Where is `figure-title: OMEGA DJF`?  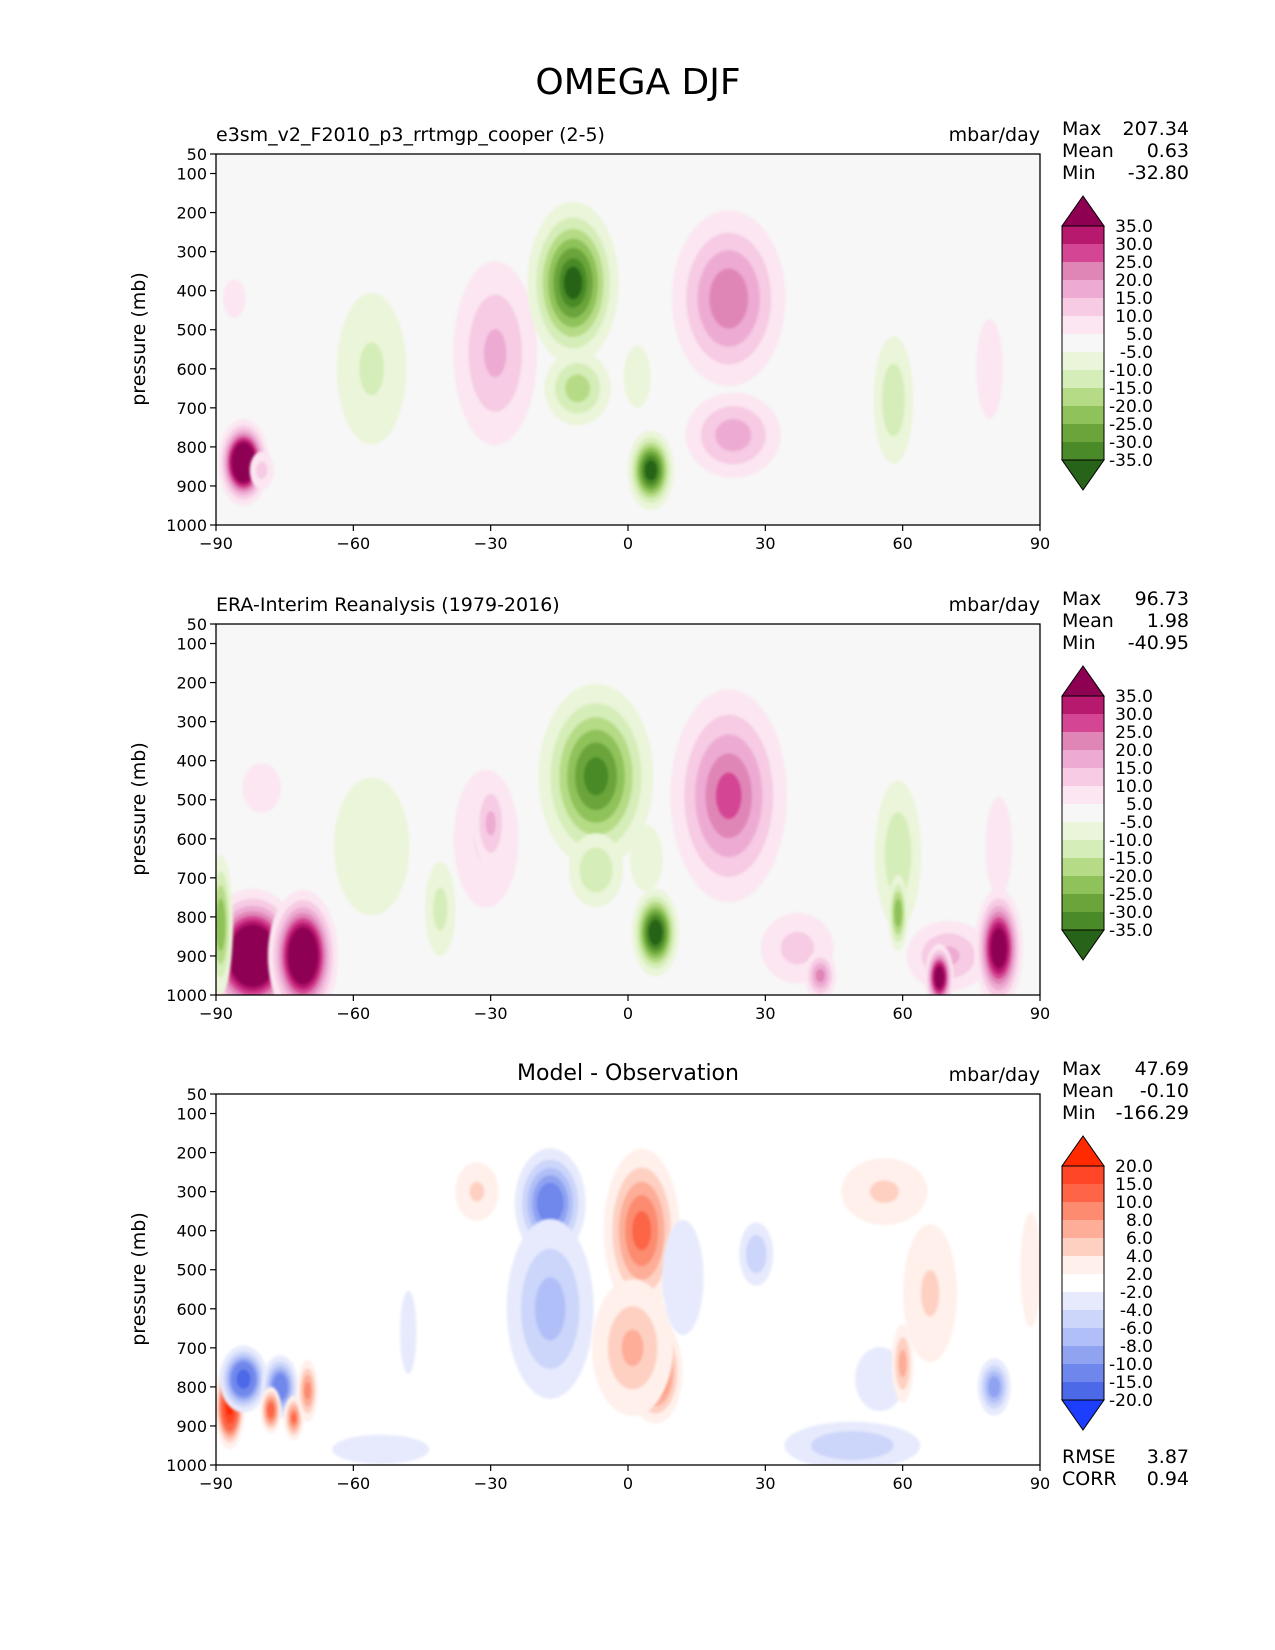
figure-title: OMEGA DJF is located at coordinates (637, 82).